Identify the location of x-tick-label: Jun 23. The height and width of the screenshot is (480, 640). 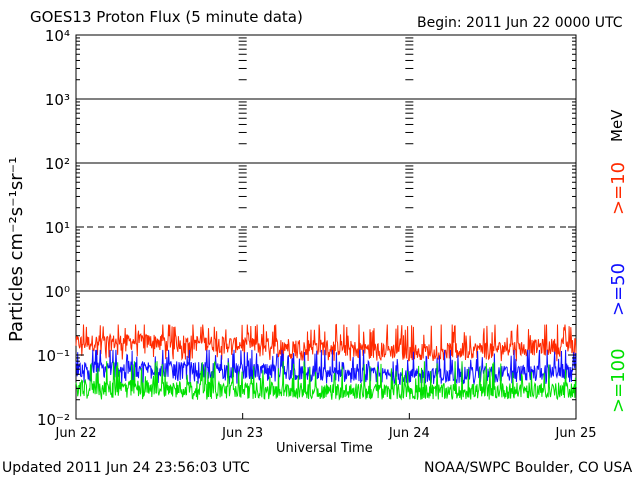
(242, 433).